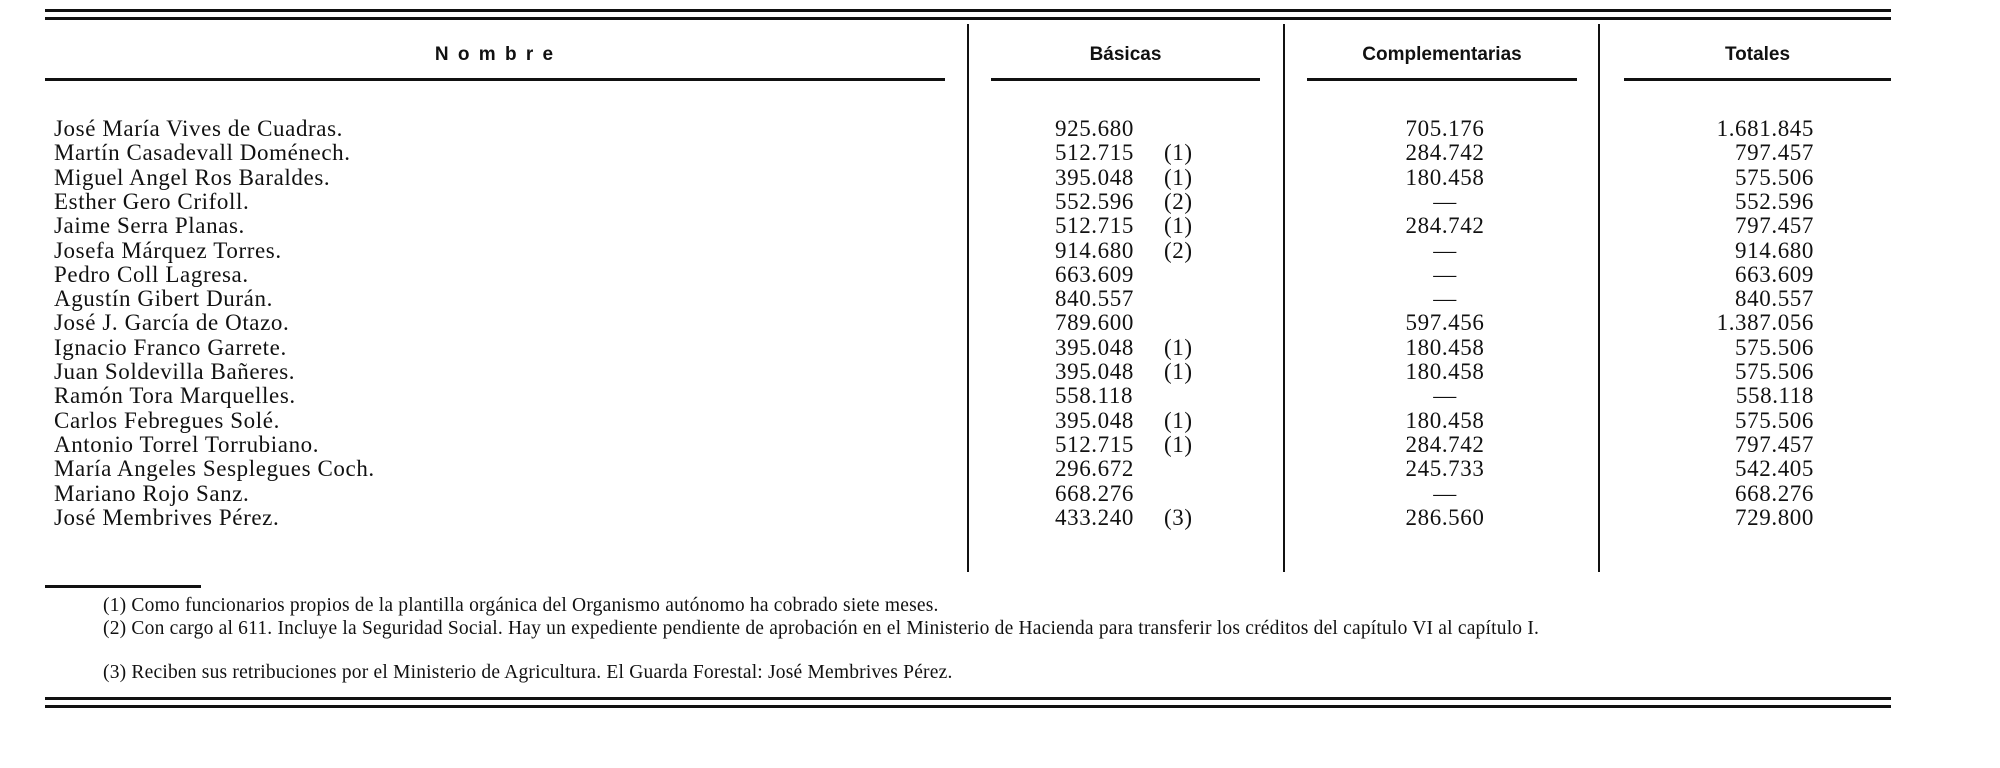 The image size is (2000, 768). I want to click on cell-complementarias: 245.733, so click(1445, 469).